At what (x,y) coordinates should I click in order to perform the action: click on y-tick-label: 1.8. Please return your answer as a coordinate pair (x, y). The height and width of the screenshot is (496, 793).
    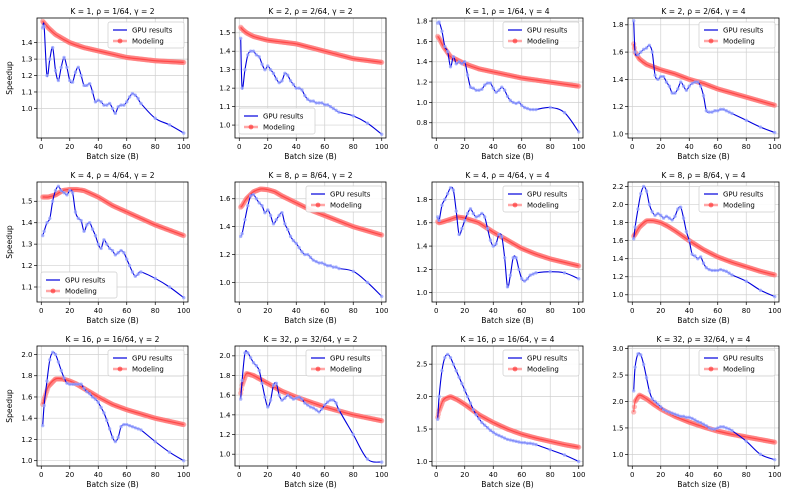
    Looking at the image, I should click on (617, 25).